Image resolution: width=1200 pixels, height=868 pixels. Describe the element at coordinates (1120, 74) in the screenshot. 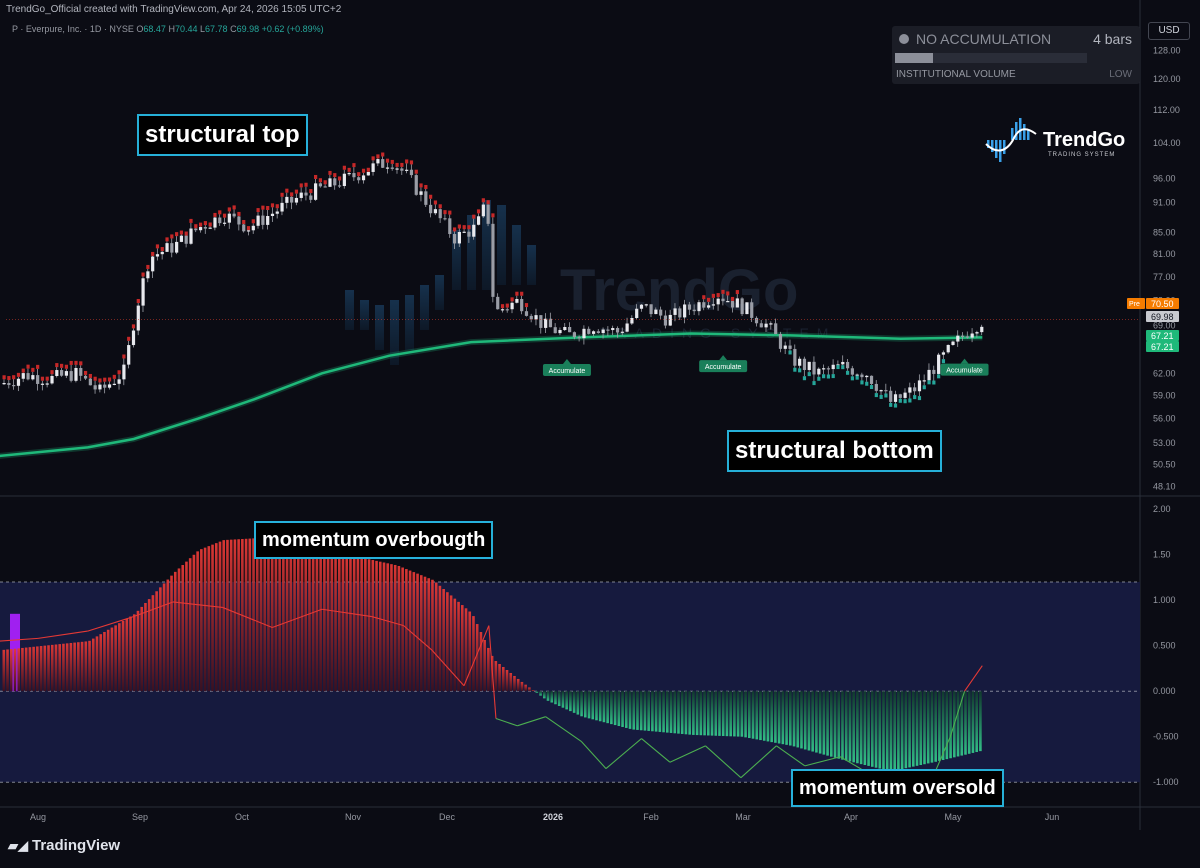

I see `volume-level: LOW` at that location.